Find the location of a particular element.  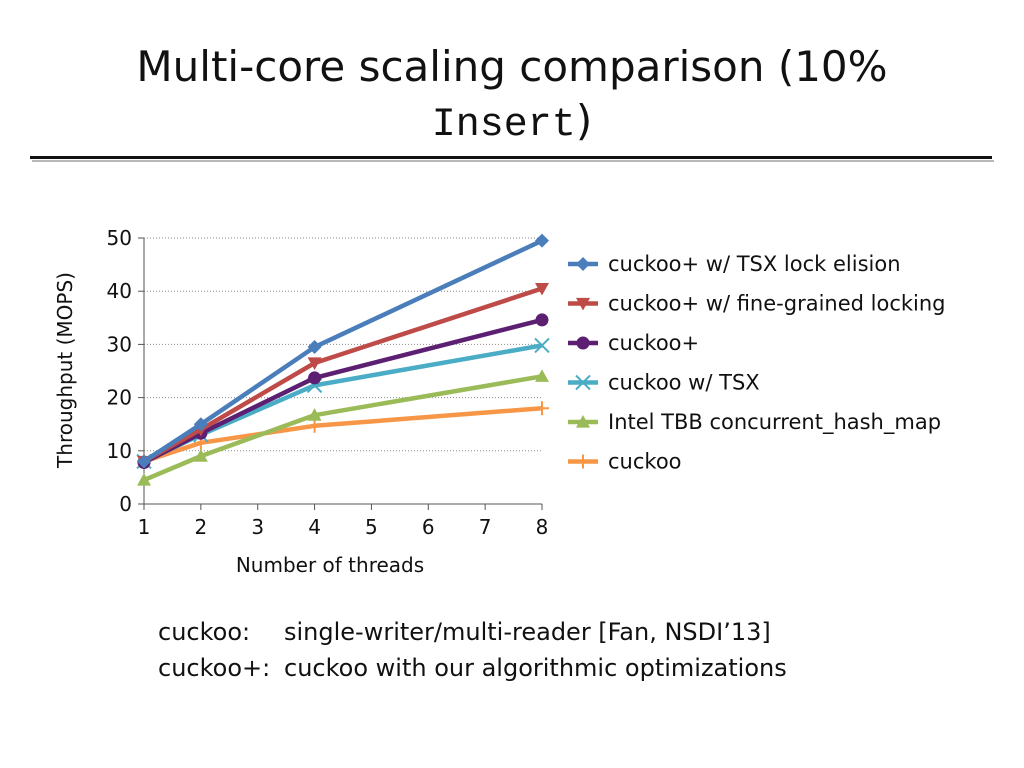

x-tick-label: 4 is located at coordinates (314, 527).